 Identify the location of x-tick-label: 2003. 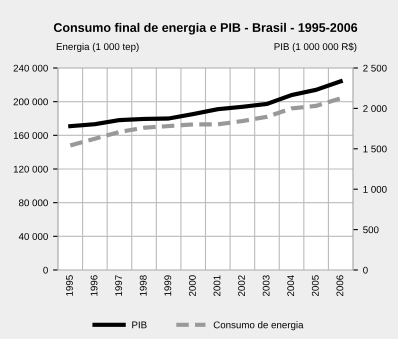
(266, 285).